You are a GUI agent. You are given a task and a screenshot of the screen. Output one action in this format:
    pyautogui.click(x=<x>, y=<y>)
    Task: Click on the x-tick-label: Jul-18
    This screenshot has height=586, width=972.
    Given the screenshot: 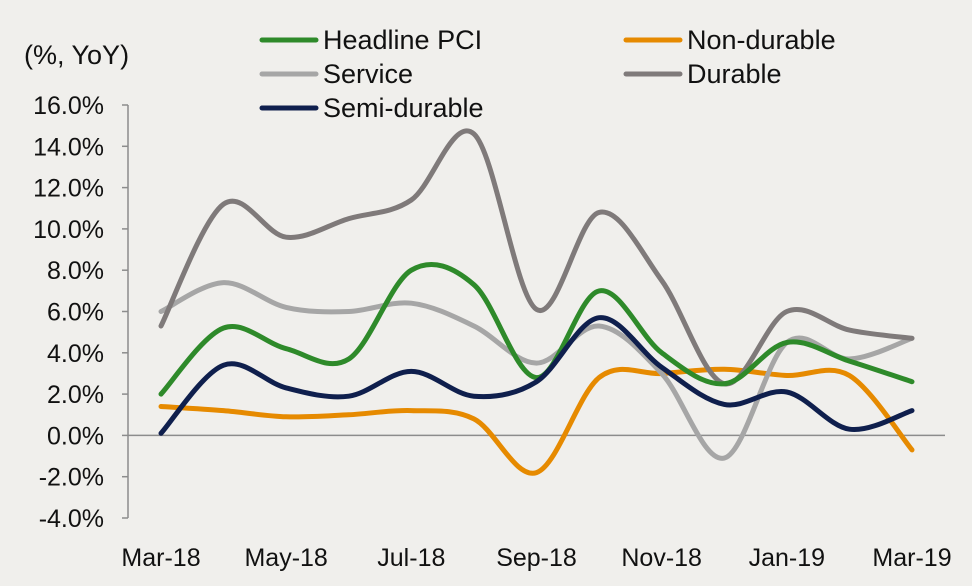 What is the action you would take?
    pyautogui.click(x=411, y=558)
    